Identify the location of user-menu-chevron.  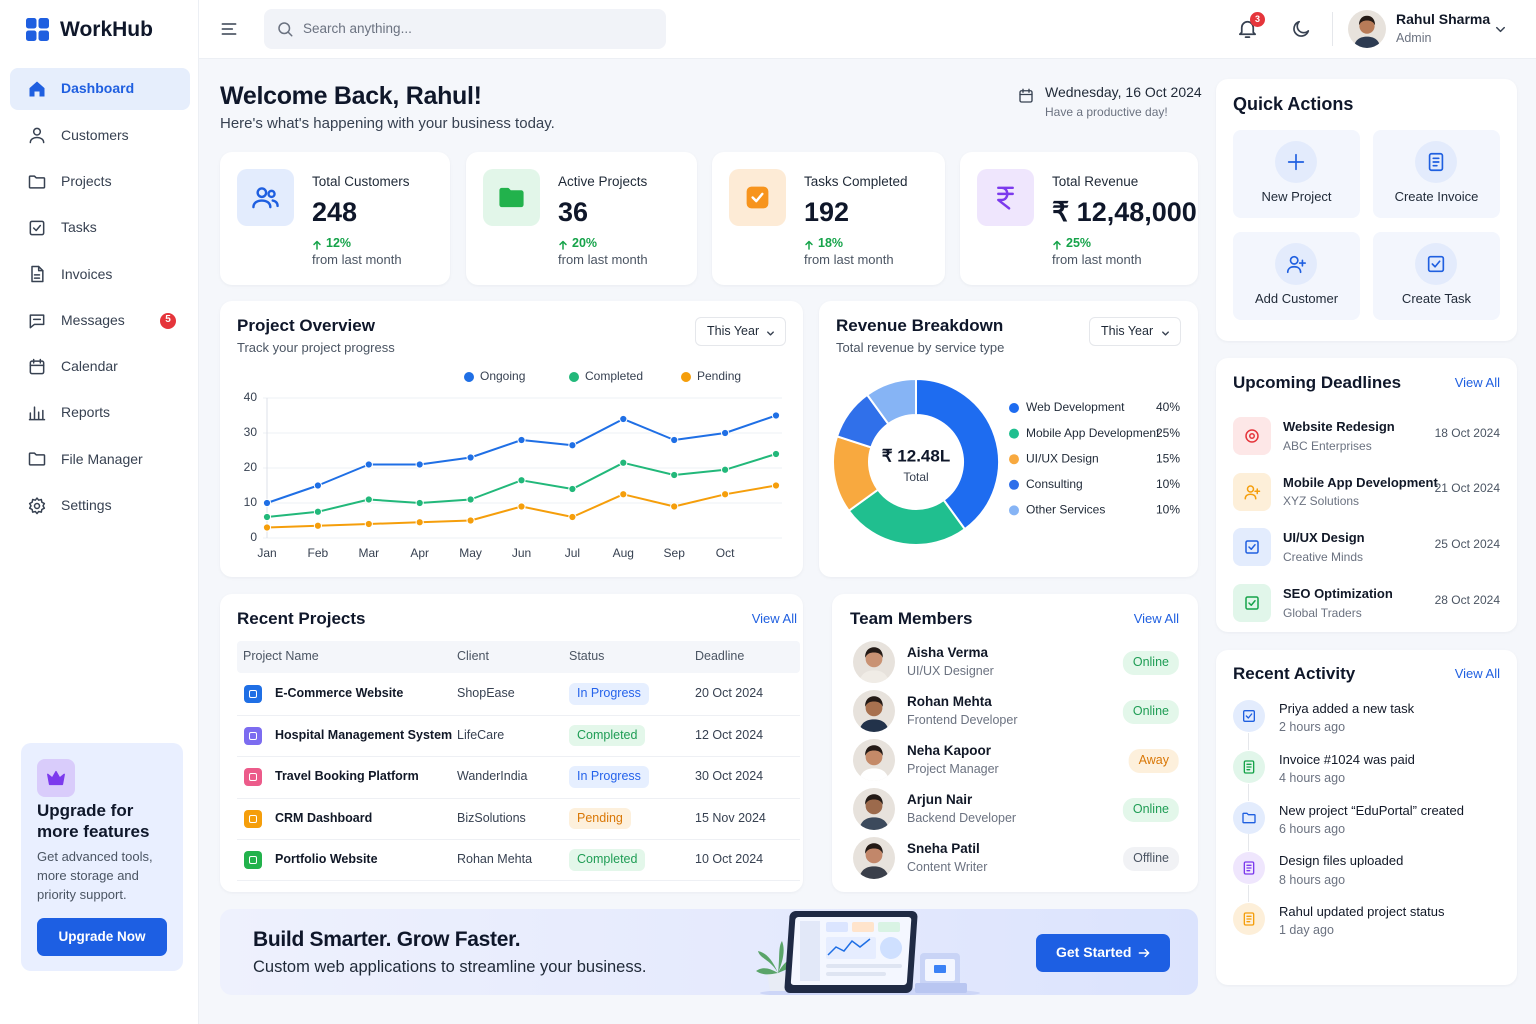
(1500, 29).